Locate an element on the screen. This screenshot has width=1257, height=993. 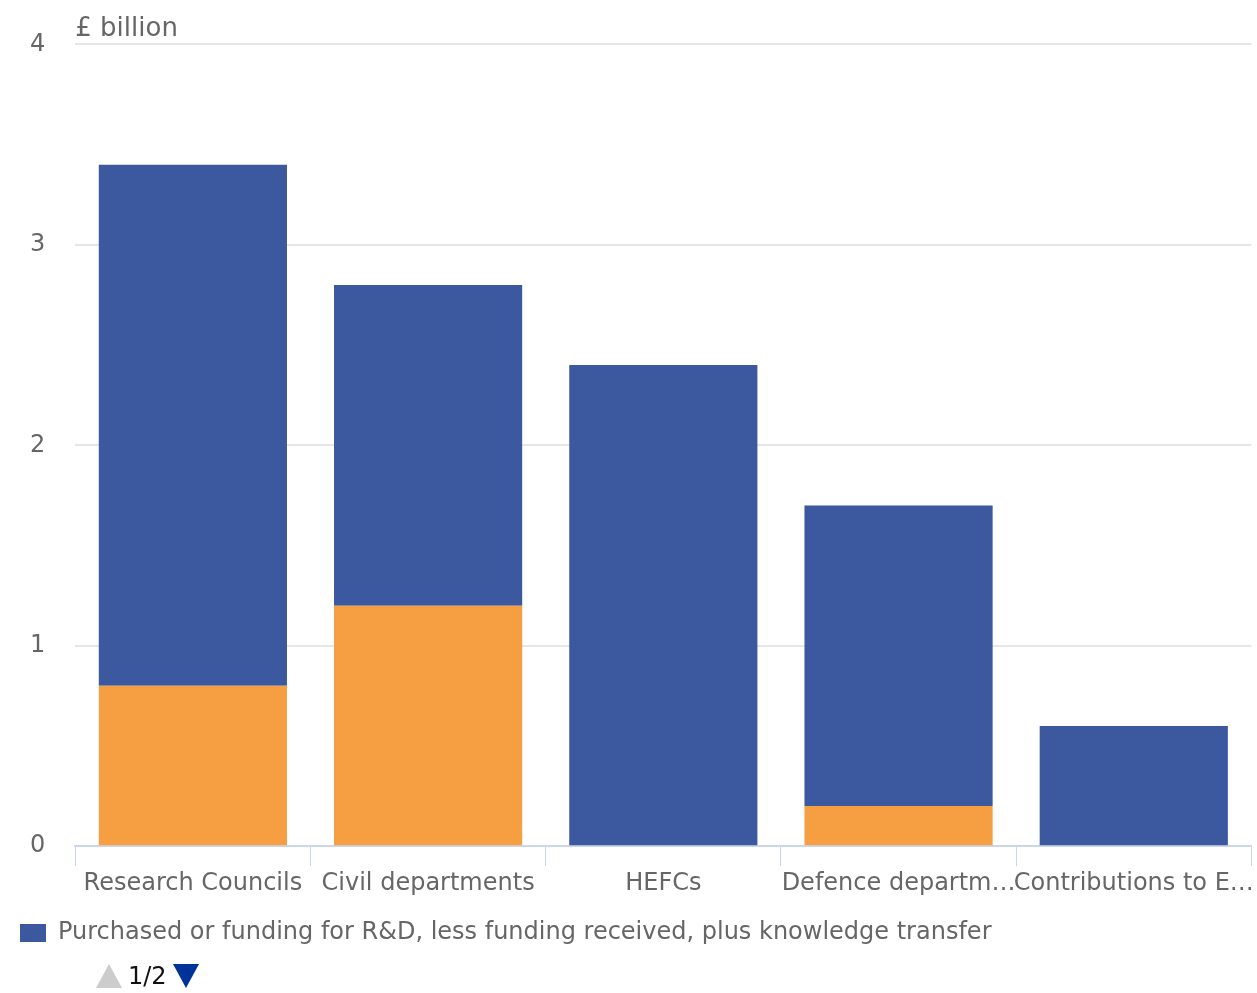
y-tick-label: 4 is located at coordinates (37, 42).